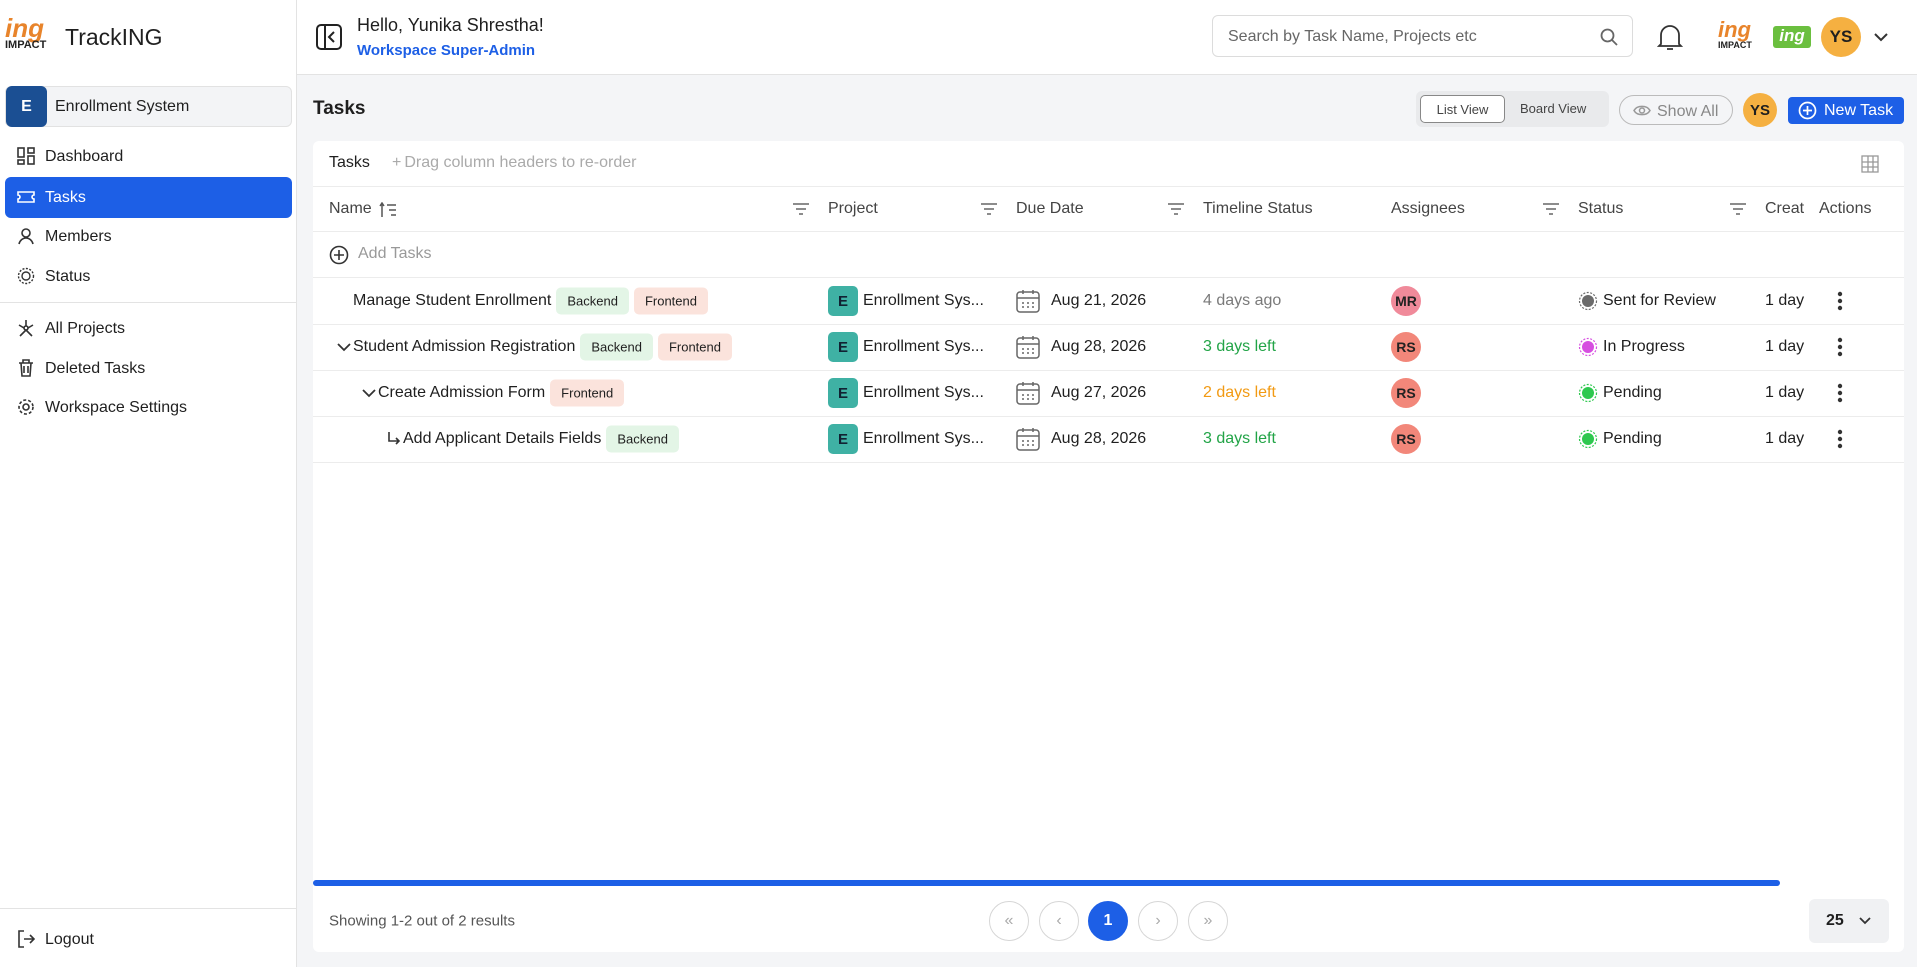 This screenshot has width=1917, height=967. Describe the element at coordinates (329, 37) in the screenshot. I see `sidebar-toggle` at that location.